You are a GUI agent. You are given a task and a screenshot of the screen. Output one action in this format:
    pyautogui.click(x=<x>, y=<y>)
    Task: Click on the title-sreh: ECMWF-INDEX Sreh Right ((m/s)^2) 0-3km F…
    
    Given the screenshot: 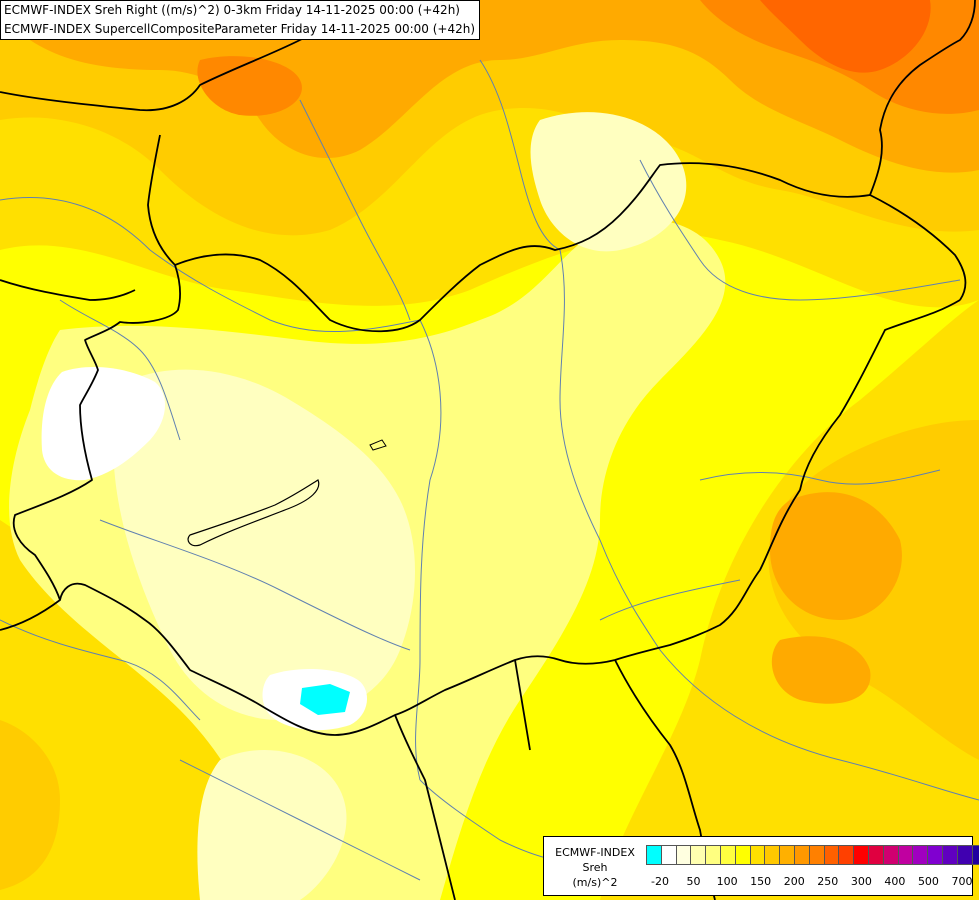 What is the action you would take?
    pyautogui.click(x=232, y=10)
    